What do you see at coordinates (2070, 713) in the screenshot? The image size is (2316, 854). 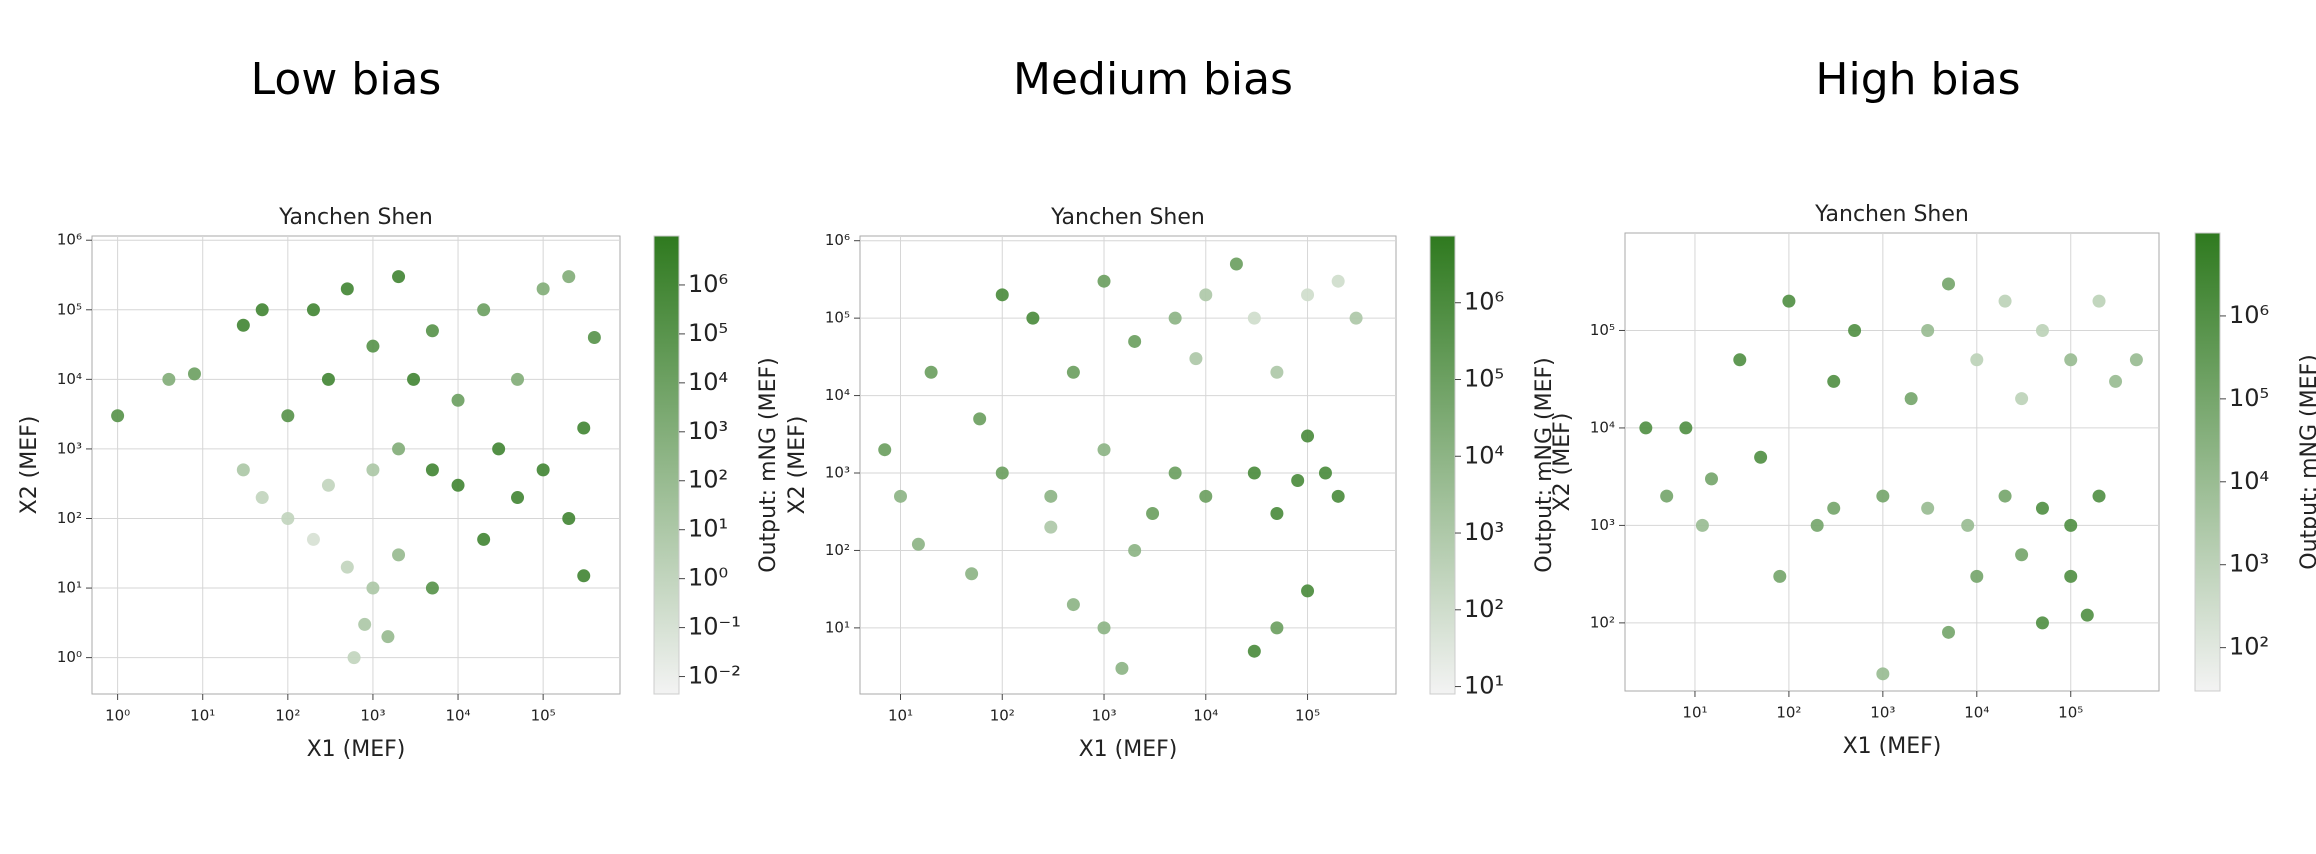 I see `x-tick-label: 10⁵` at bounding box center [2070, 713].